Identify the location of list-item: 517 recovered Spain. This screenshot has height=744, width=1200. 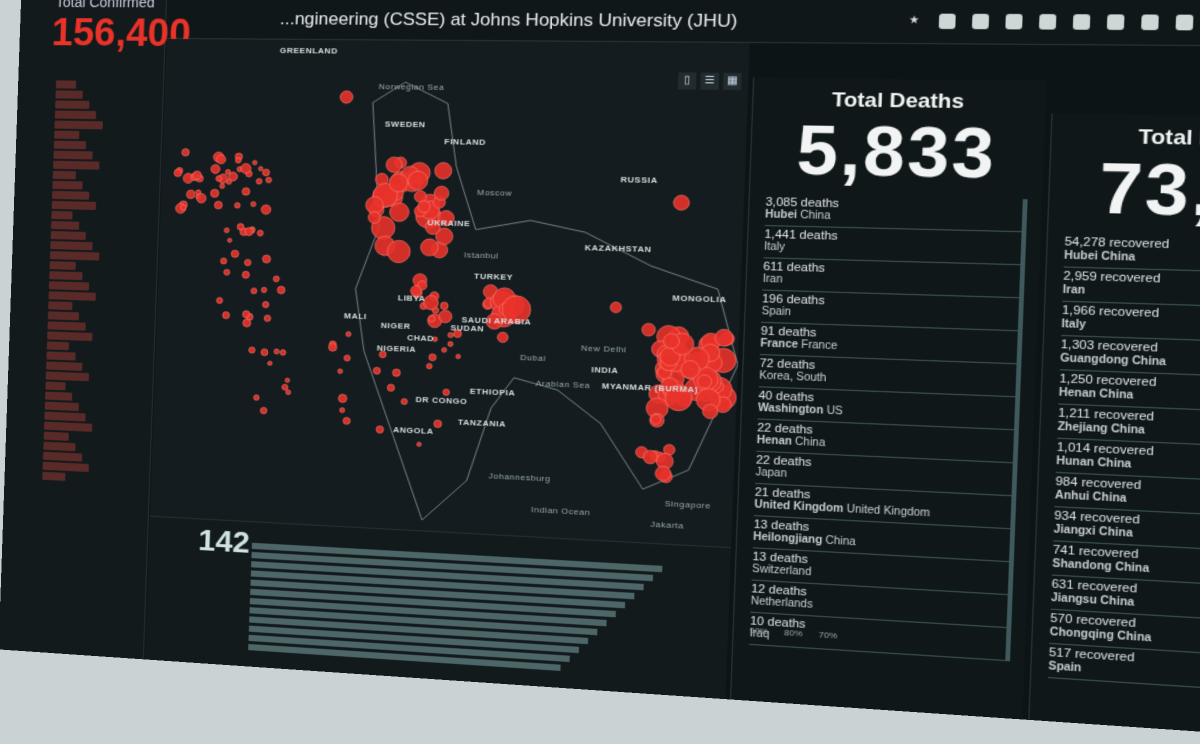
(1123, 671).